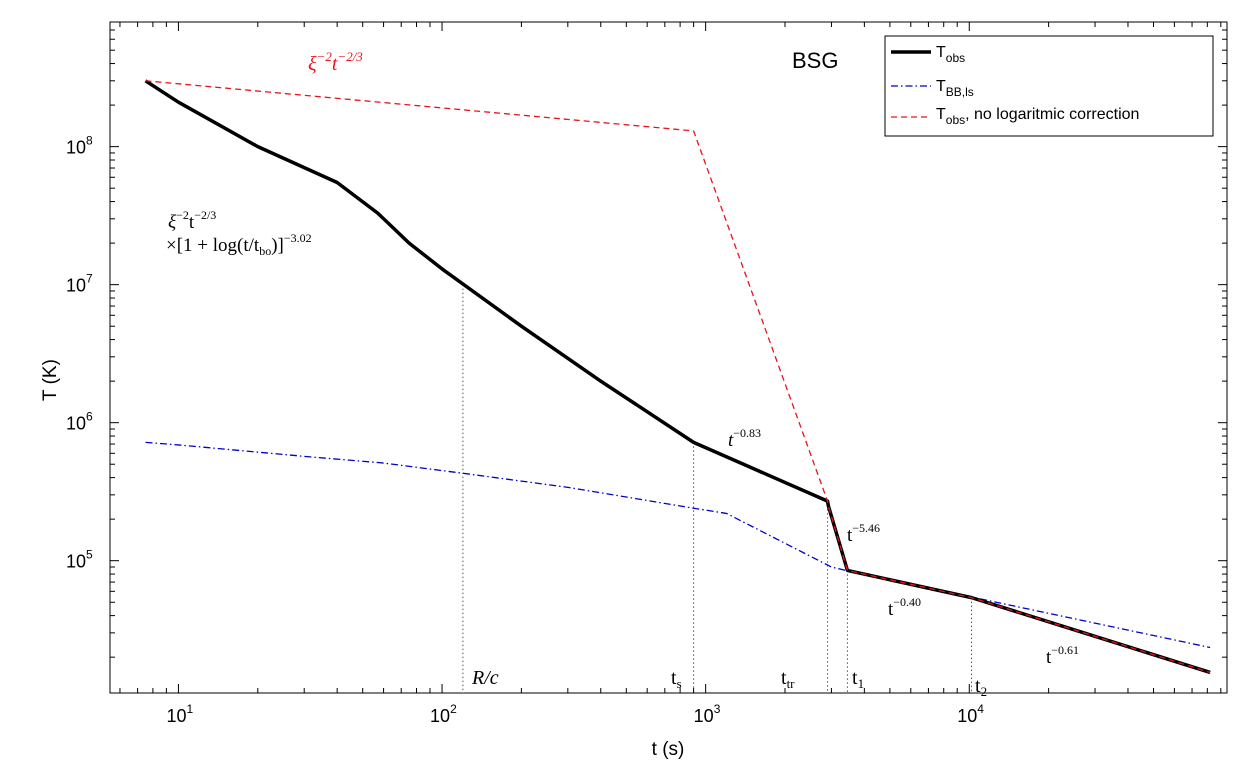  I want to click on legend-entry-nolog: Tobs, no logaritmic correction, so click(1037, 116).